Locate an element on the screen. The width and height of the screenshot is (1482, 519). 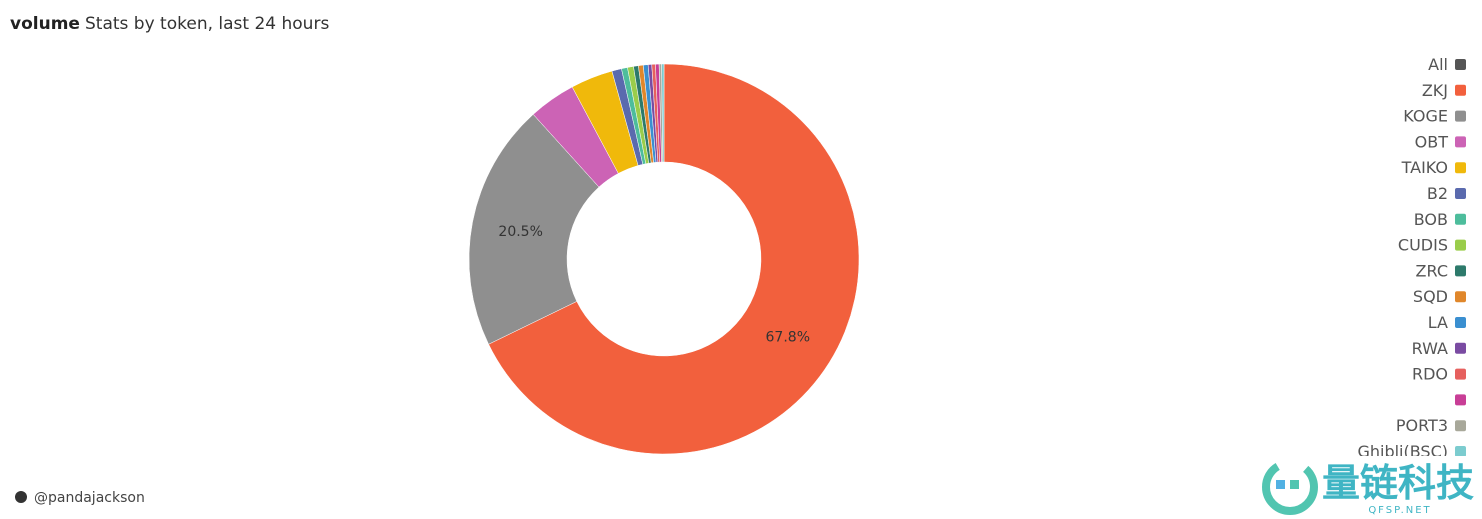
value-label: 20.5% is located at coordinates (520, 232).